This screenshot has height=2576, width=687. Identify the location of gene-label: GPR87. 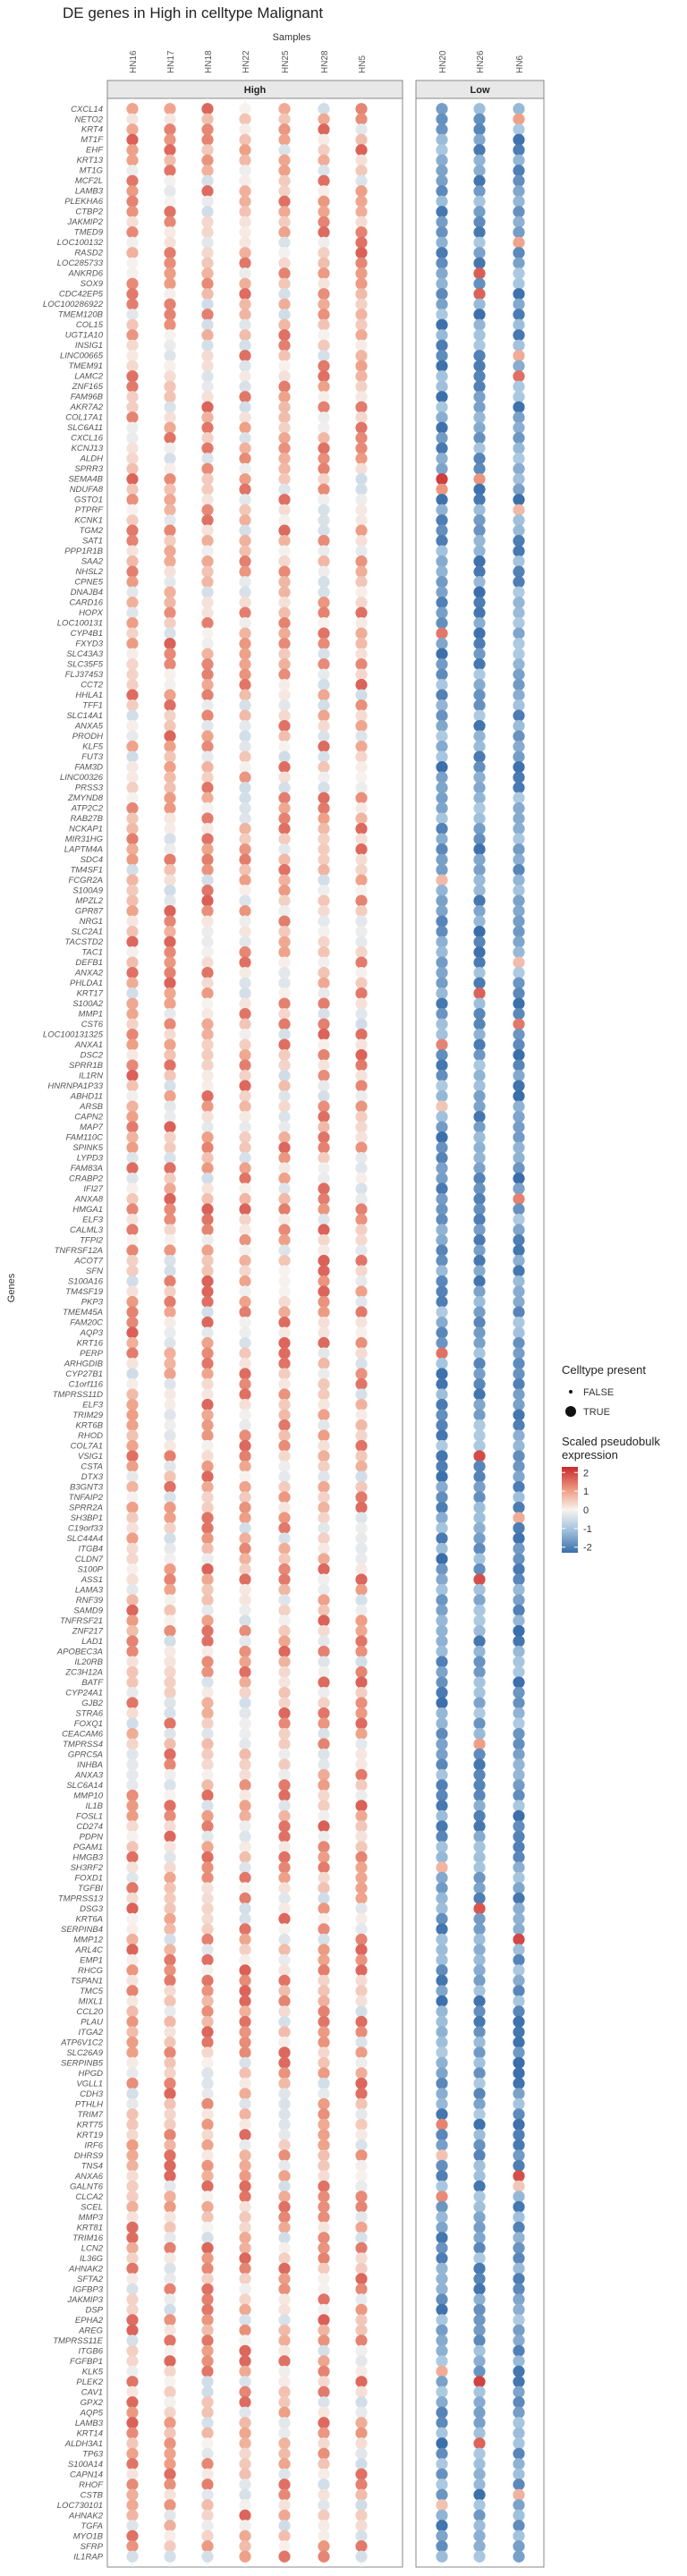
(89, 912).